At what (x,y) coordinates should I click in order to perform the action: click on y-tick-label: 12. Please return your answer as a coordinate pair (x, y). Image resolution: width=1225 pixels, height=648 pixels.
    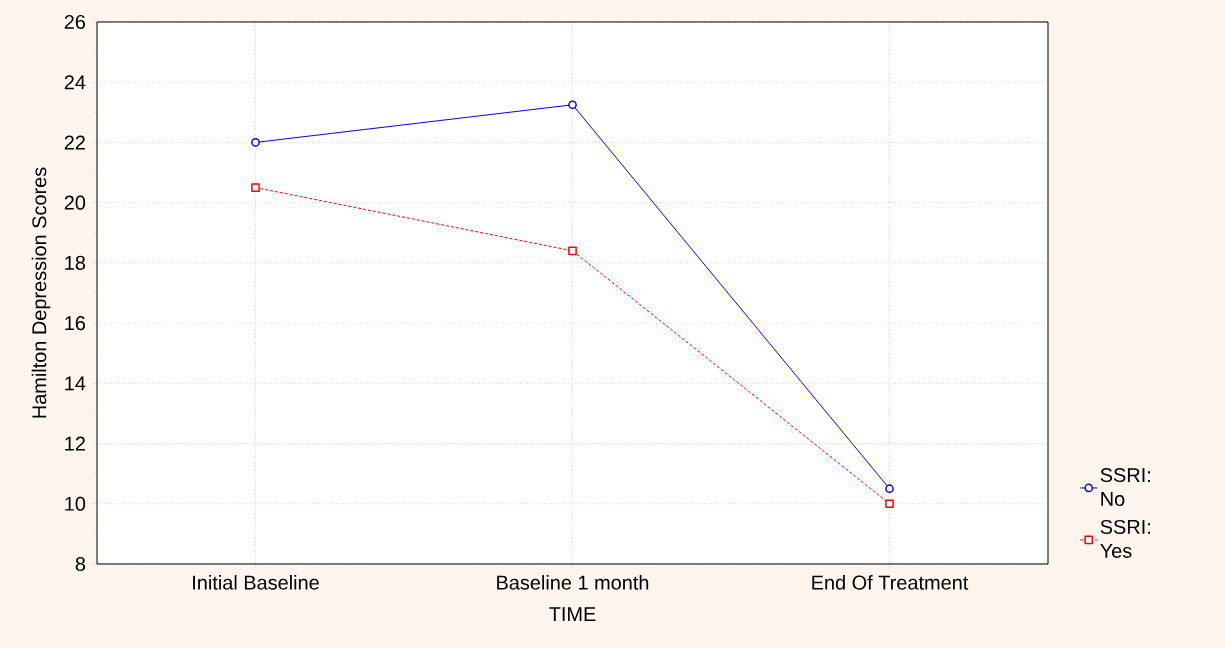
    Looking at the image, I should click on (75, 443).